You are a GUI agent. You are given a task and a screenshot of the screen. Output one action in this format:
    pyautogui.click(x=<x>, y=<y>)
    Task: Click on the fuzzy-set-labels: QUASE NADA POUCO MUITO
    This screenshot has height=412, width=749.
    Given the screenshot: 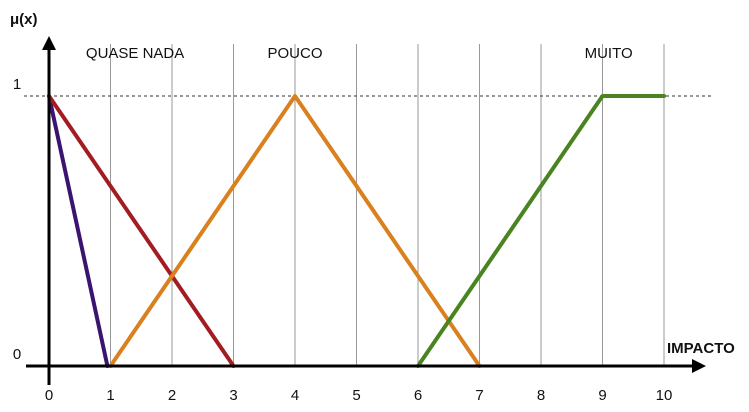 What is the action you would take?
    pyautogui.click(x=359, y=53)
    